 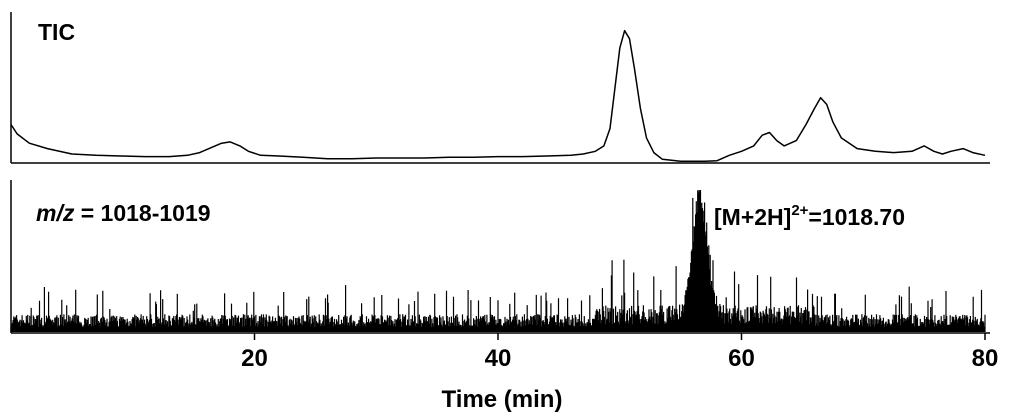 I want to click on x-axis-ticks: 20 40 60 80, so click(x=619, y=352).